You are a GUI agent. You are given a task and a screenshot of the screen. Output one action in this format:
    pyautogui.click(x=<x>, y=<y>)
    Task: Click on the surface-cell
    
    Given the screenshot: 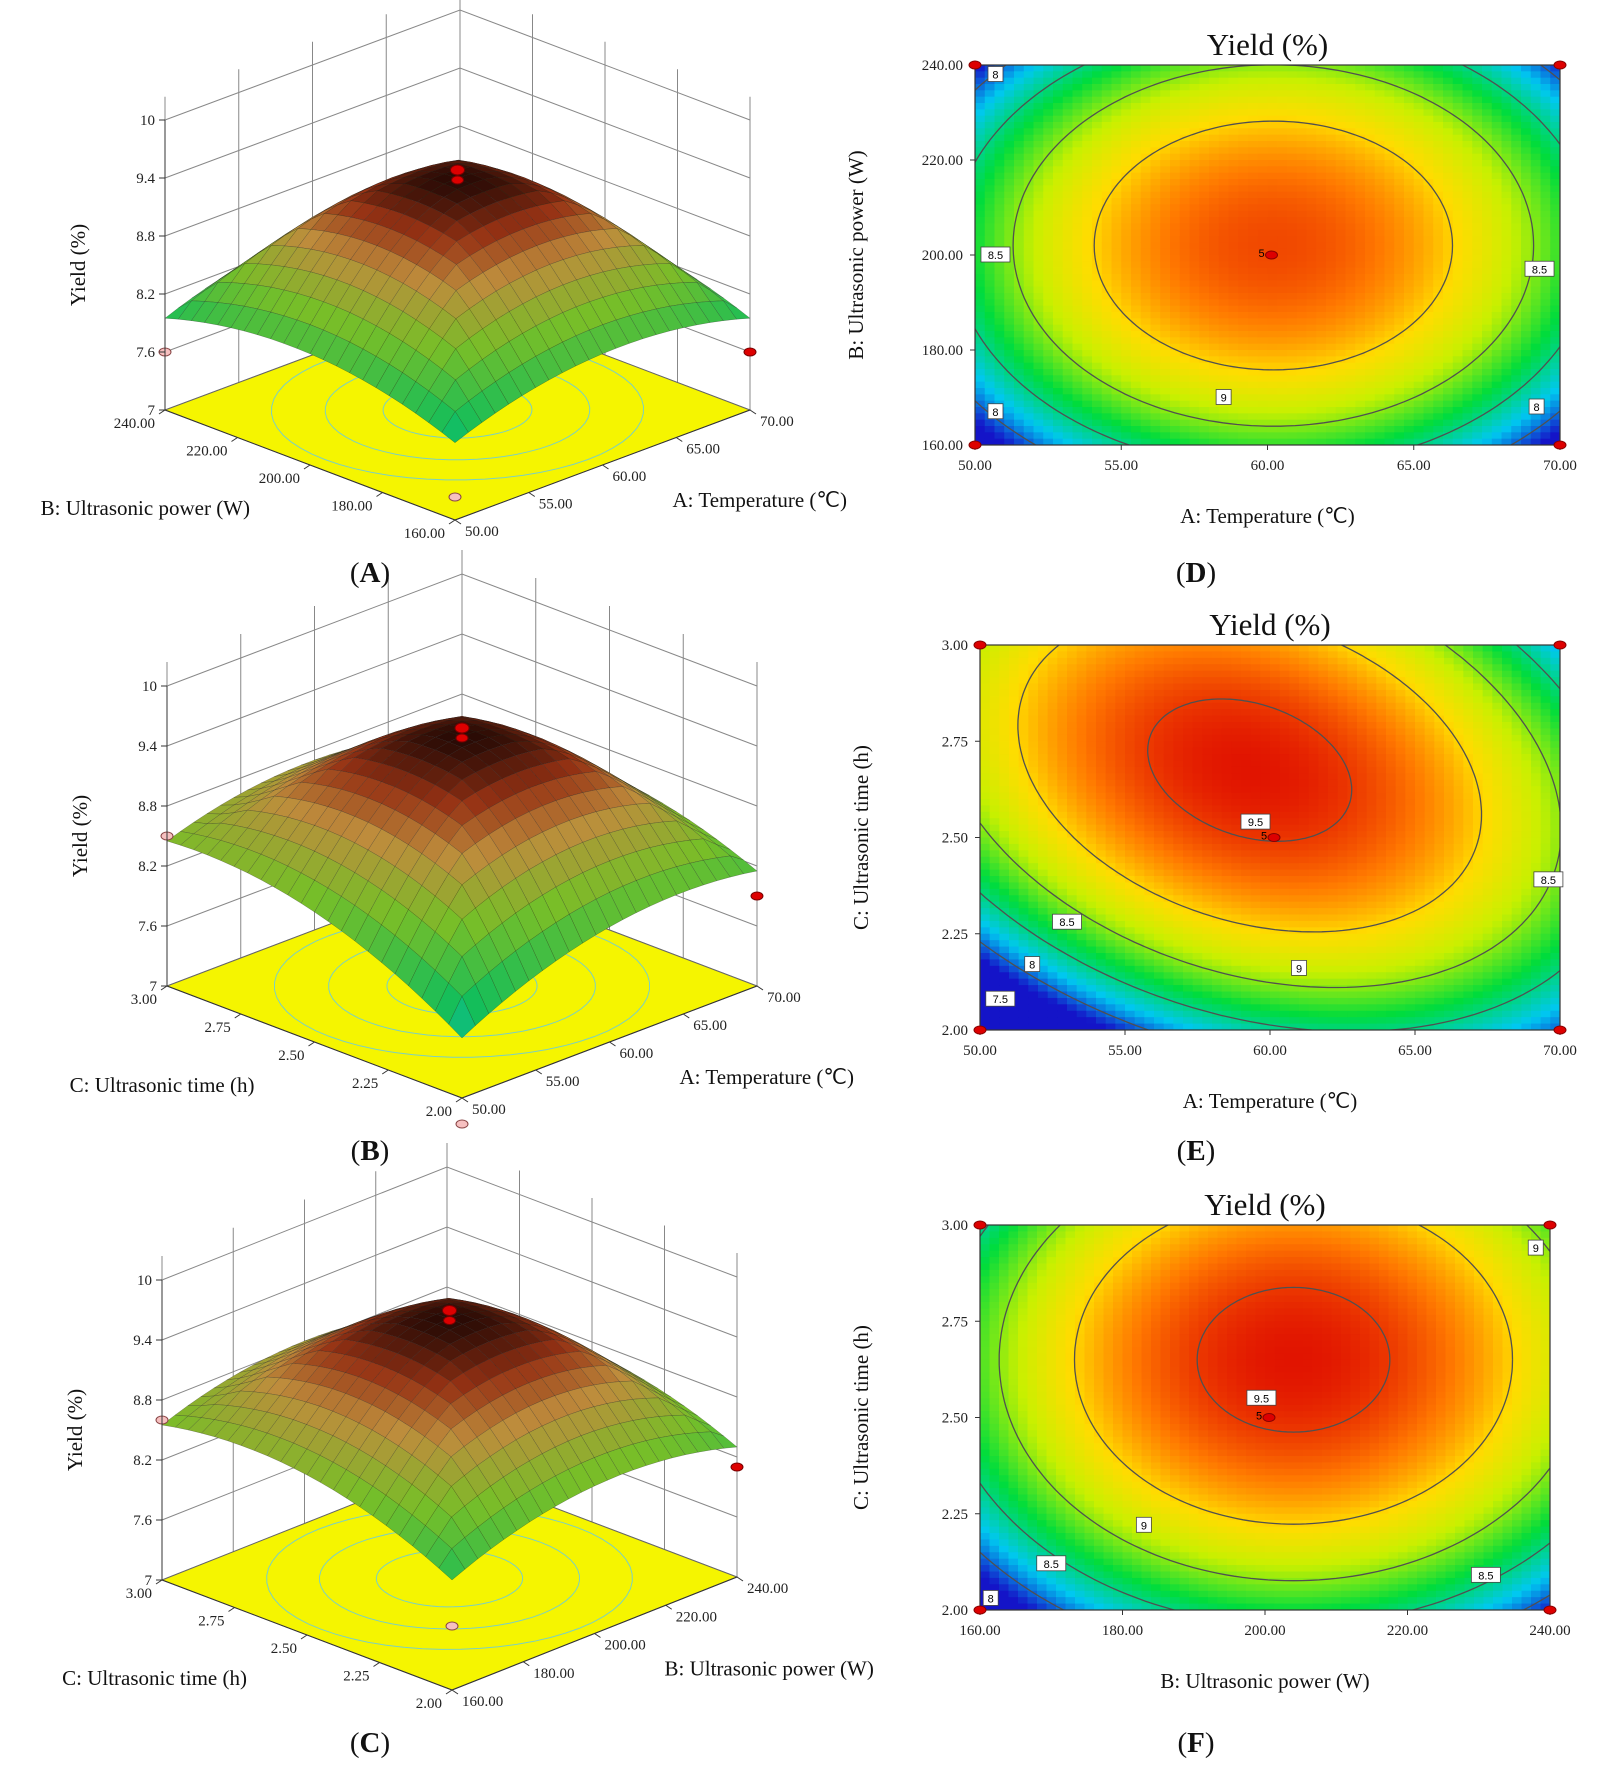 What is the action you would take?
    pyautogui.click(x=452, y=1564)
    